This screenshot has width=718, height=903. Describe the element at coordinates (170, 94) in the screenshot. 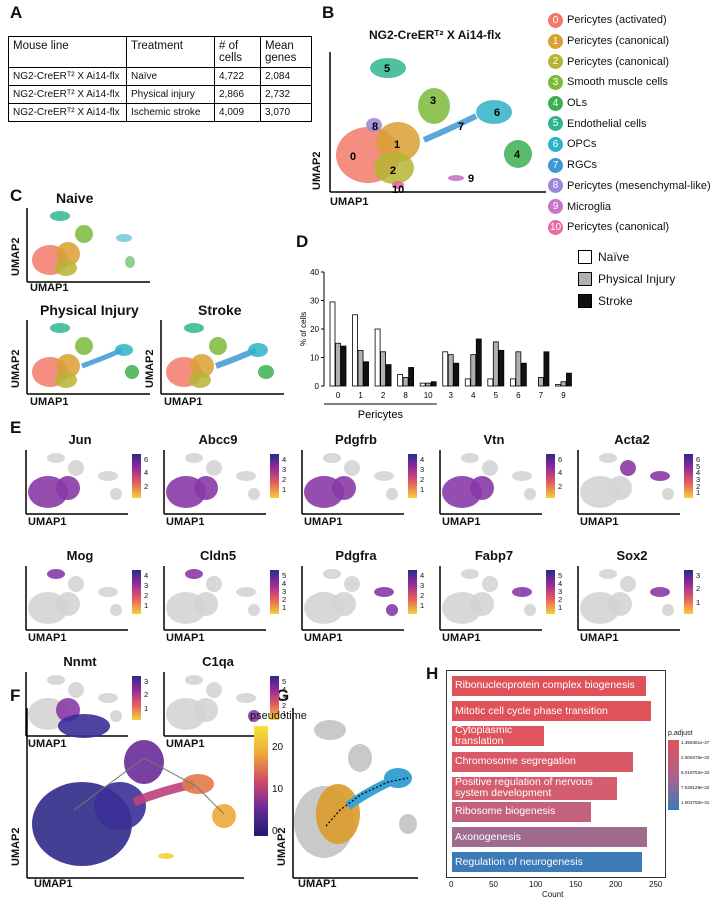

I see `table-cell: Physical injury` at that location.